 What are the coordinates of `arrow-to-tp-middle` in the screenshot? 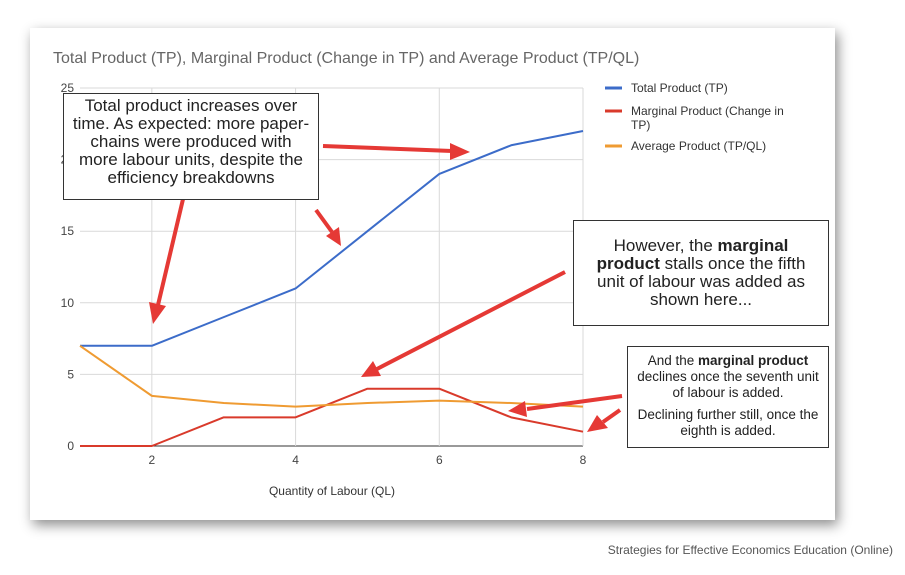 It's located at (324, 221).